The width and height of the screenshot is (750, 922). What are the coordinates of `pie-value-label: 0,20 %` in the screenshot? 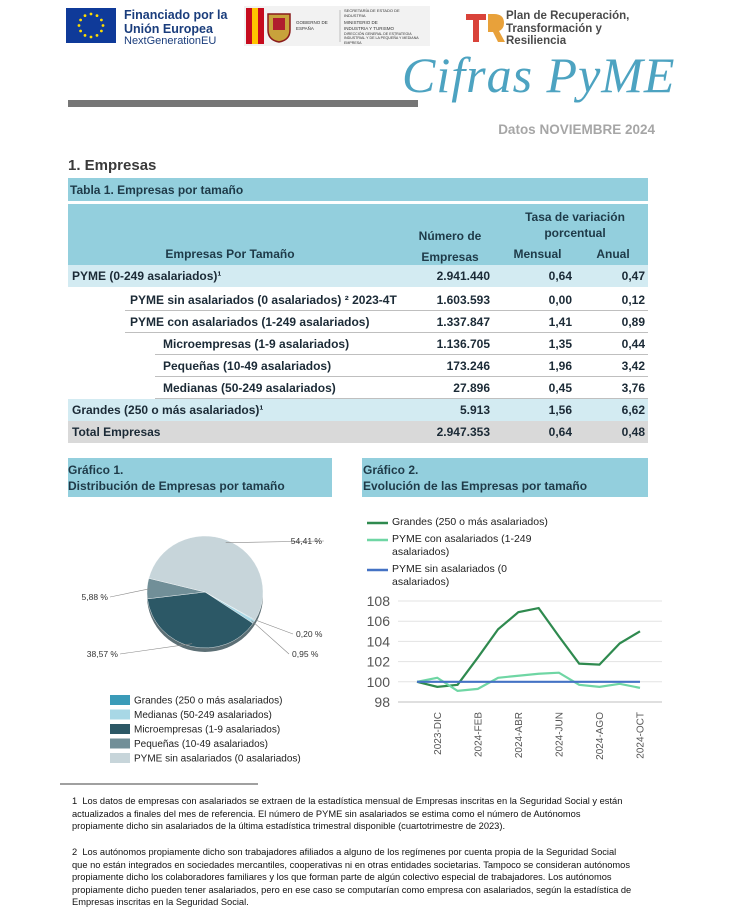 It's located at (309, 634).